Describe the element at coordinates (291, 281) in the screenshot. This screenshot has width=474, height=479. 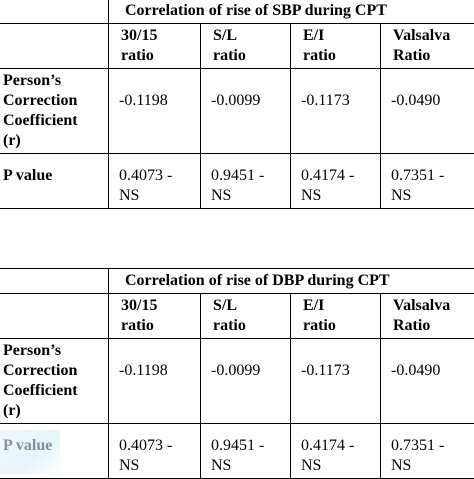
I see `table-title: Correlation of rise of DBP during CPT` at that location.